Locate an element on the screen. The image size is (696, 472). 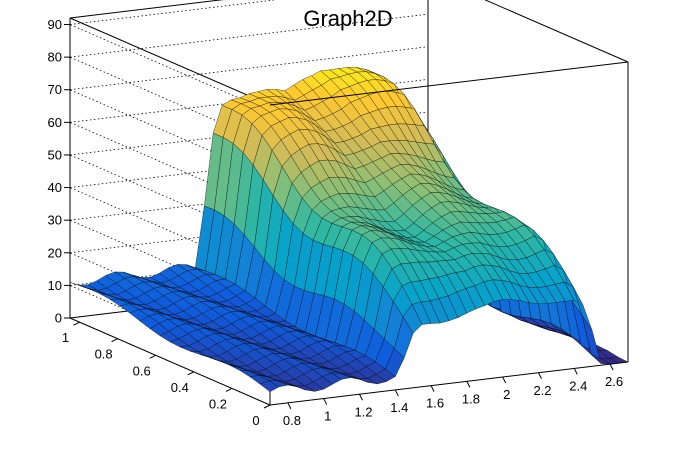
z-tick-label: 70 is located at coordinates (55, 89).